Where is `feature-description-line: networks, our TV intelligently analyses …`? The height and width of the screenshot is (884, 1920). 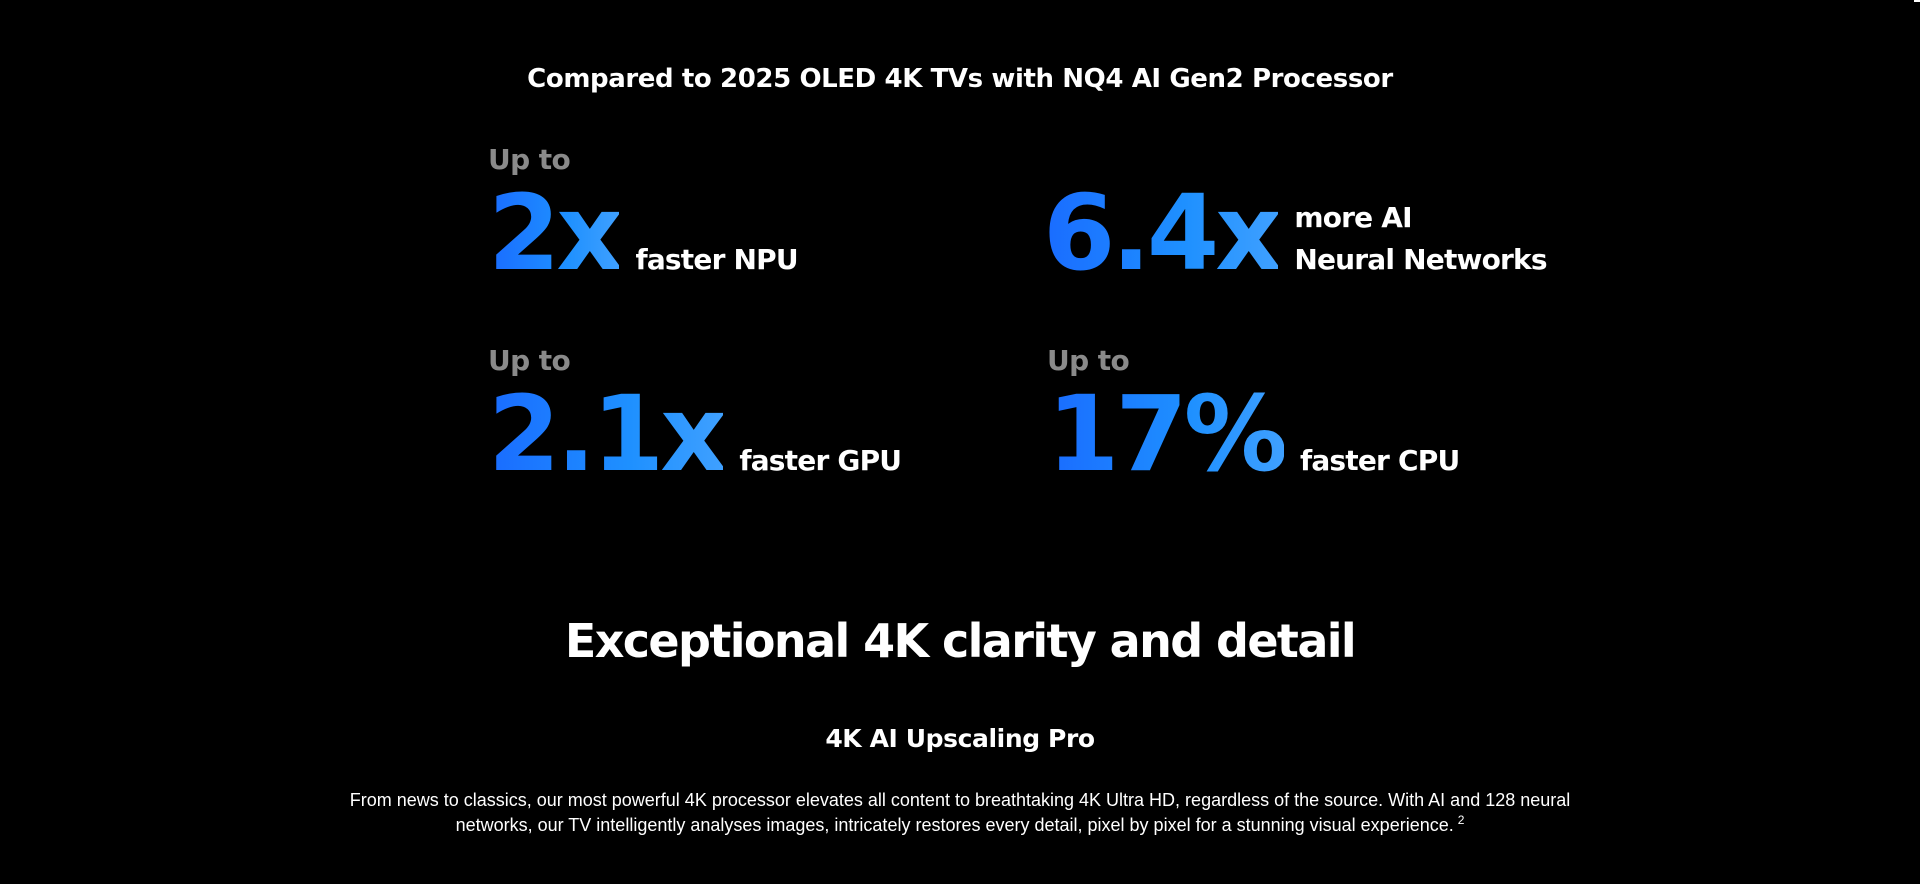 feature-description-line: networks, our TV intelligently analyses … is located at coordinates (954, 825).